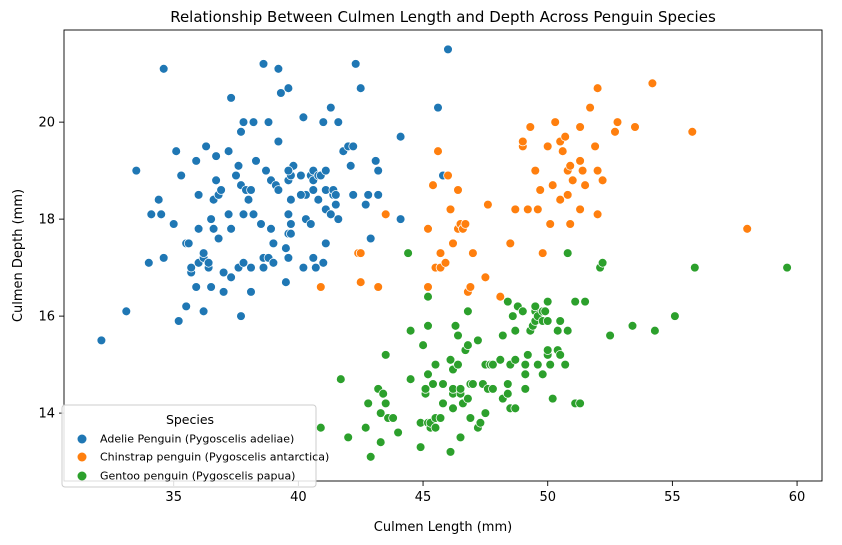  Describe the element at coordinates (298, 497) in the screenshot. I see `x-tick-label: 40` at that location.